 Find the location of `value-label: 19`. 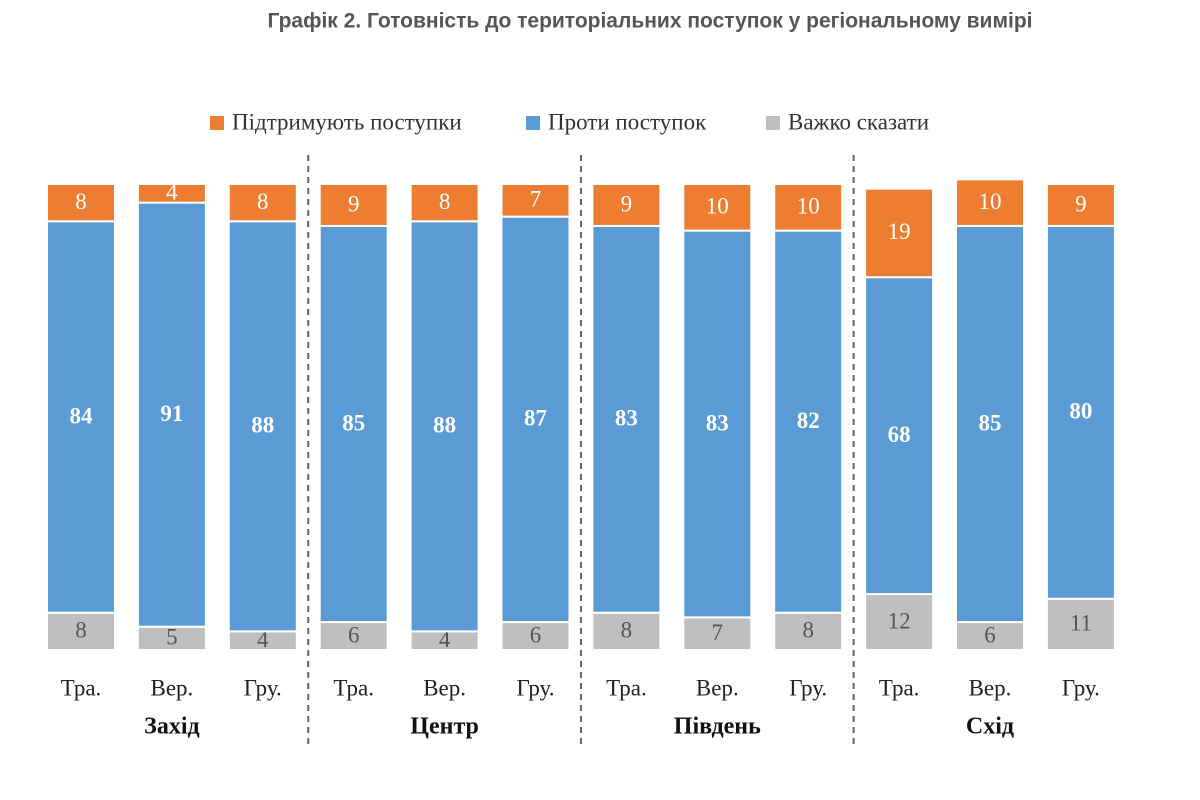

value-label: 19 is located at coordinates (899, 231).